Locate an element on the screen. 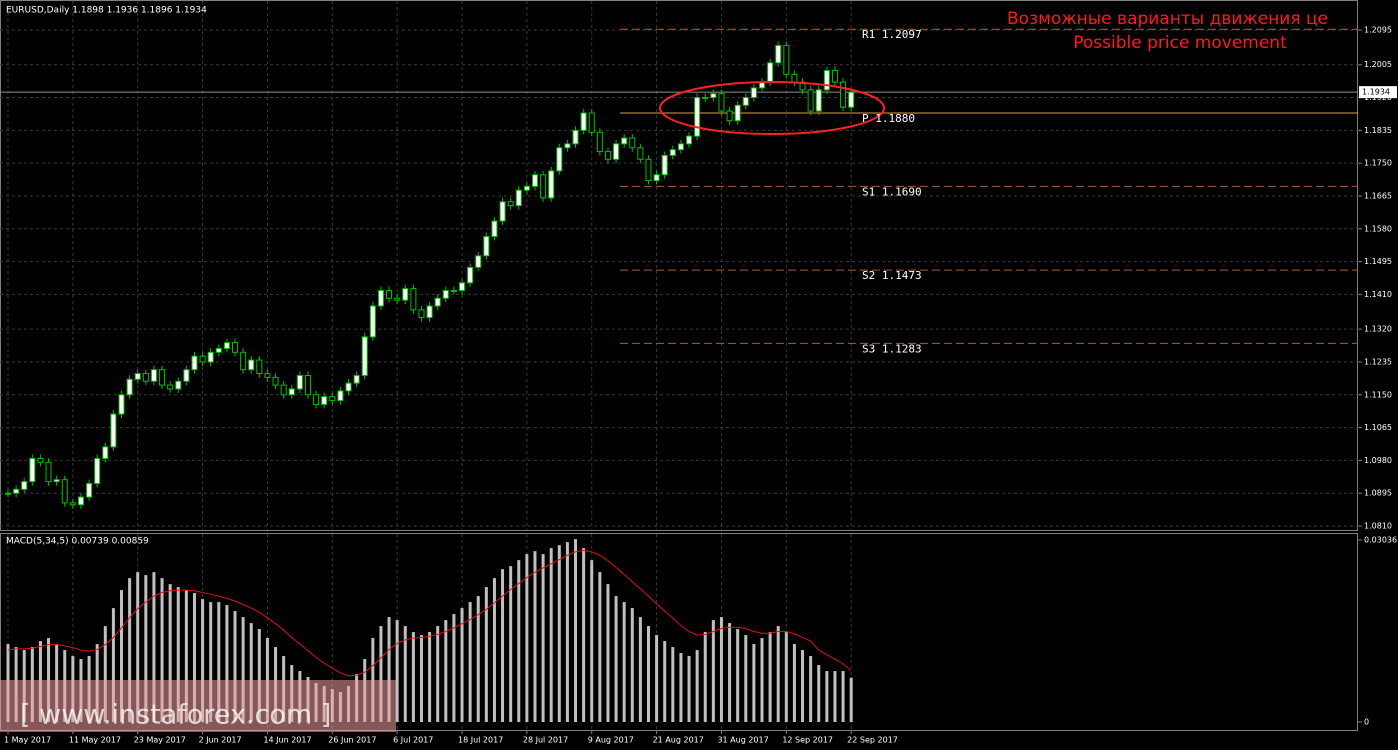 The height and width of the screenshot is (750, 1398). macd-signal is located at coordinates (429, 613).